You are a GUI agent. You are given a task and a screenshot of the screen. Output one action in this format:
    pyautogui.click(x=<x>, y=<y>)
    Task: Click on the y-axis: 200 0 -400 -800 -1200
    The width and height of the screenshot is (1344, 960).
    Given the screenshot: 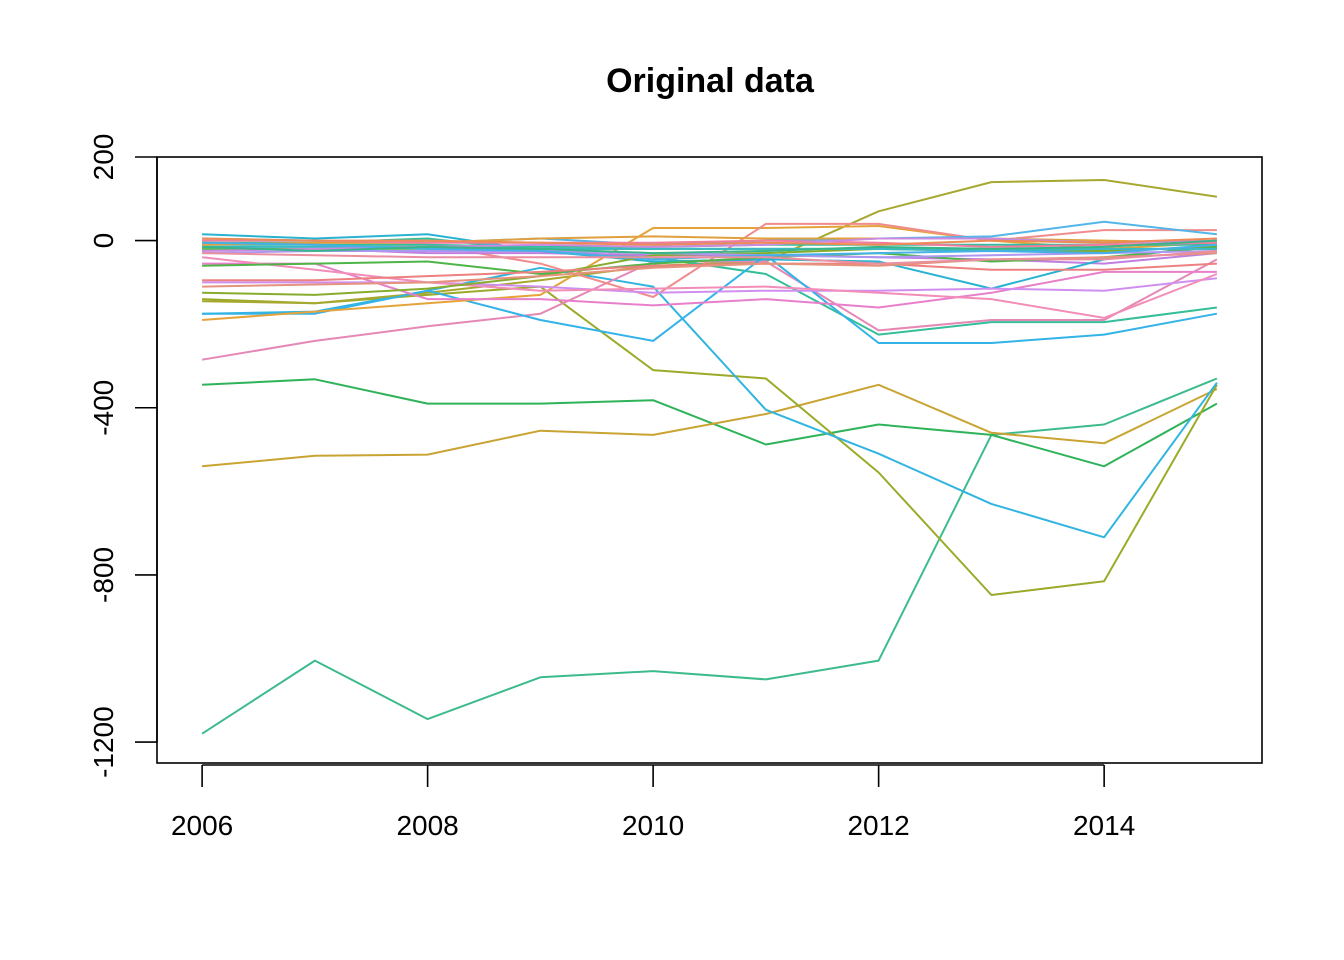 What is the action you would take?
    pyautogui.click(x=123, y=456)
    